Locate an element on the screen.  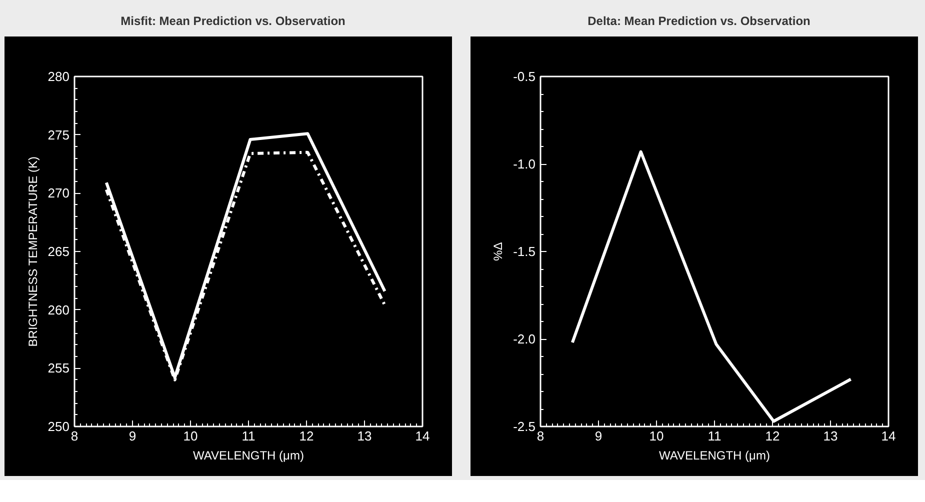
y-tick-label: 270 is located at coordinates (59, 193).